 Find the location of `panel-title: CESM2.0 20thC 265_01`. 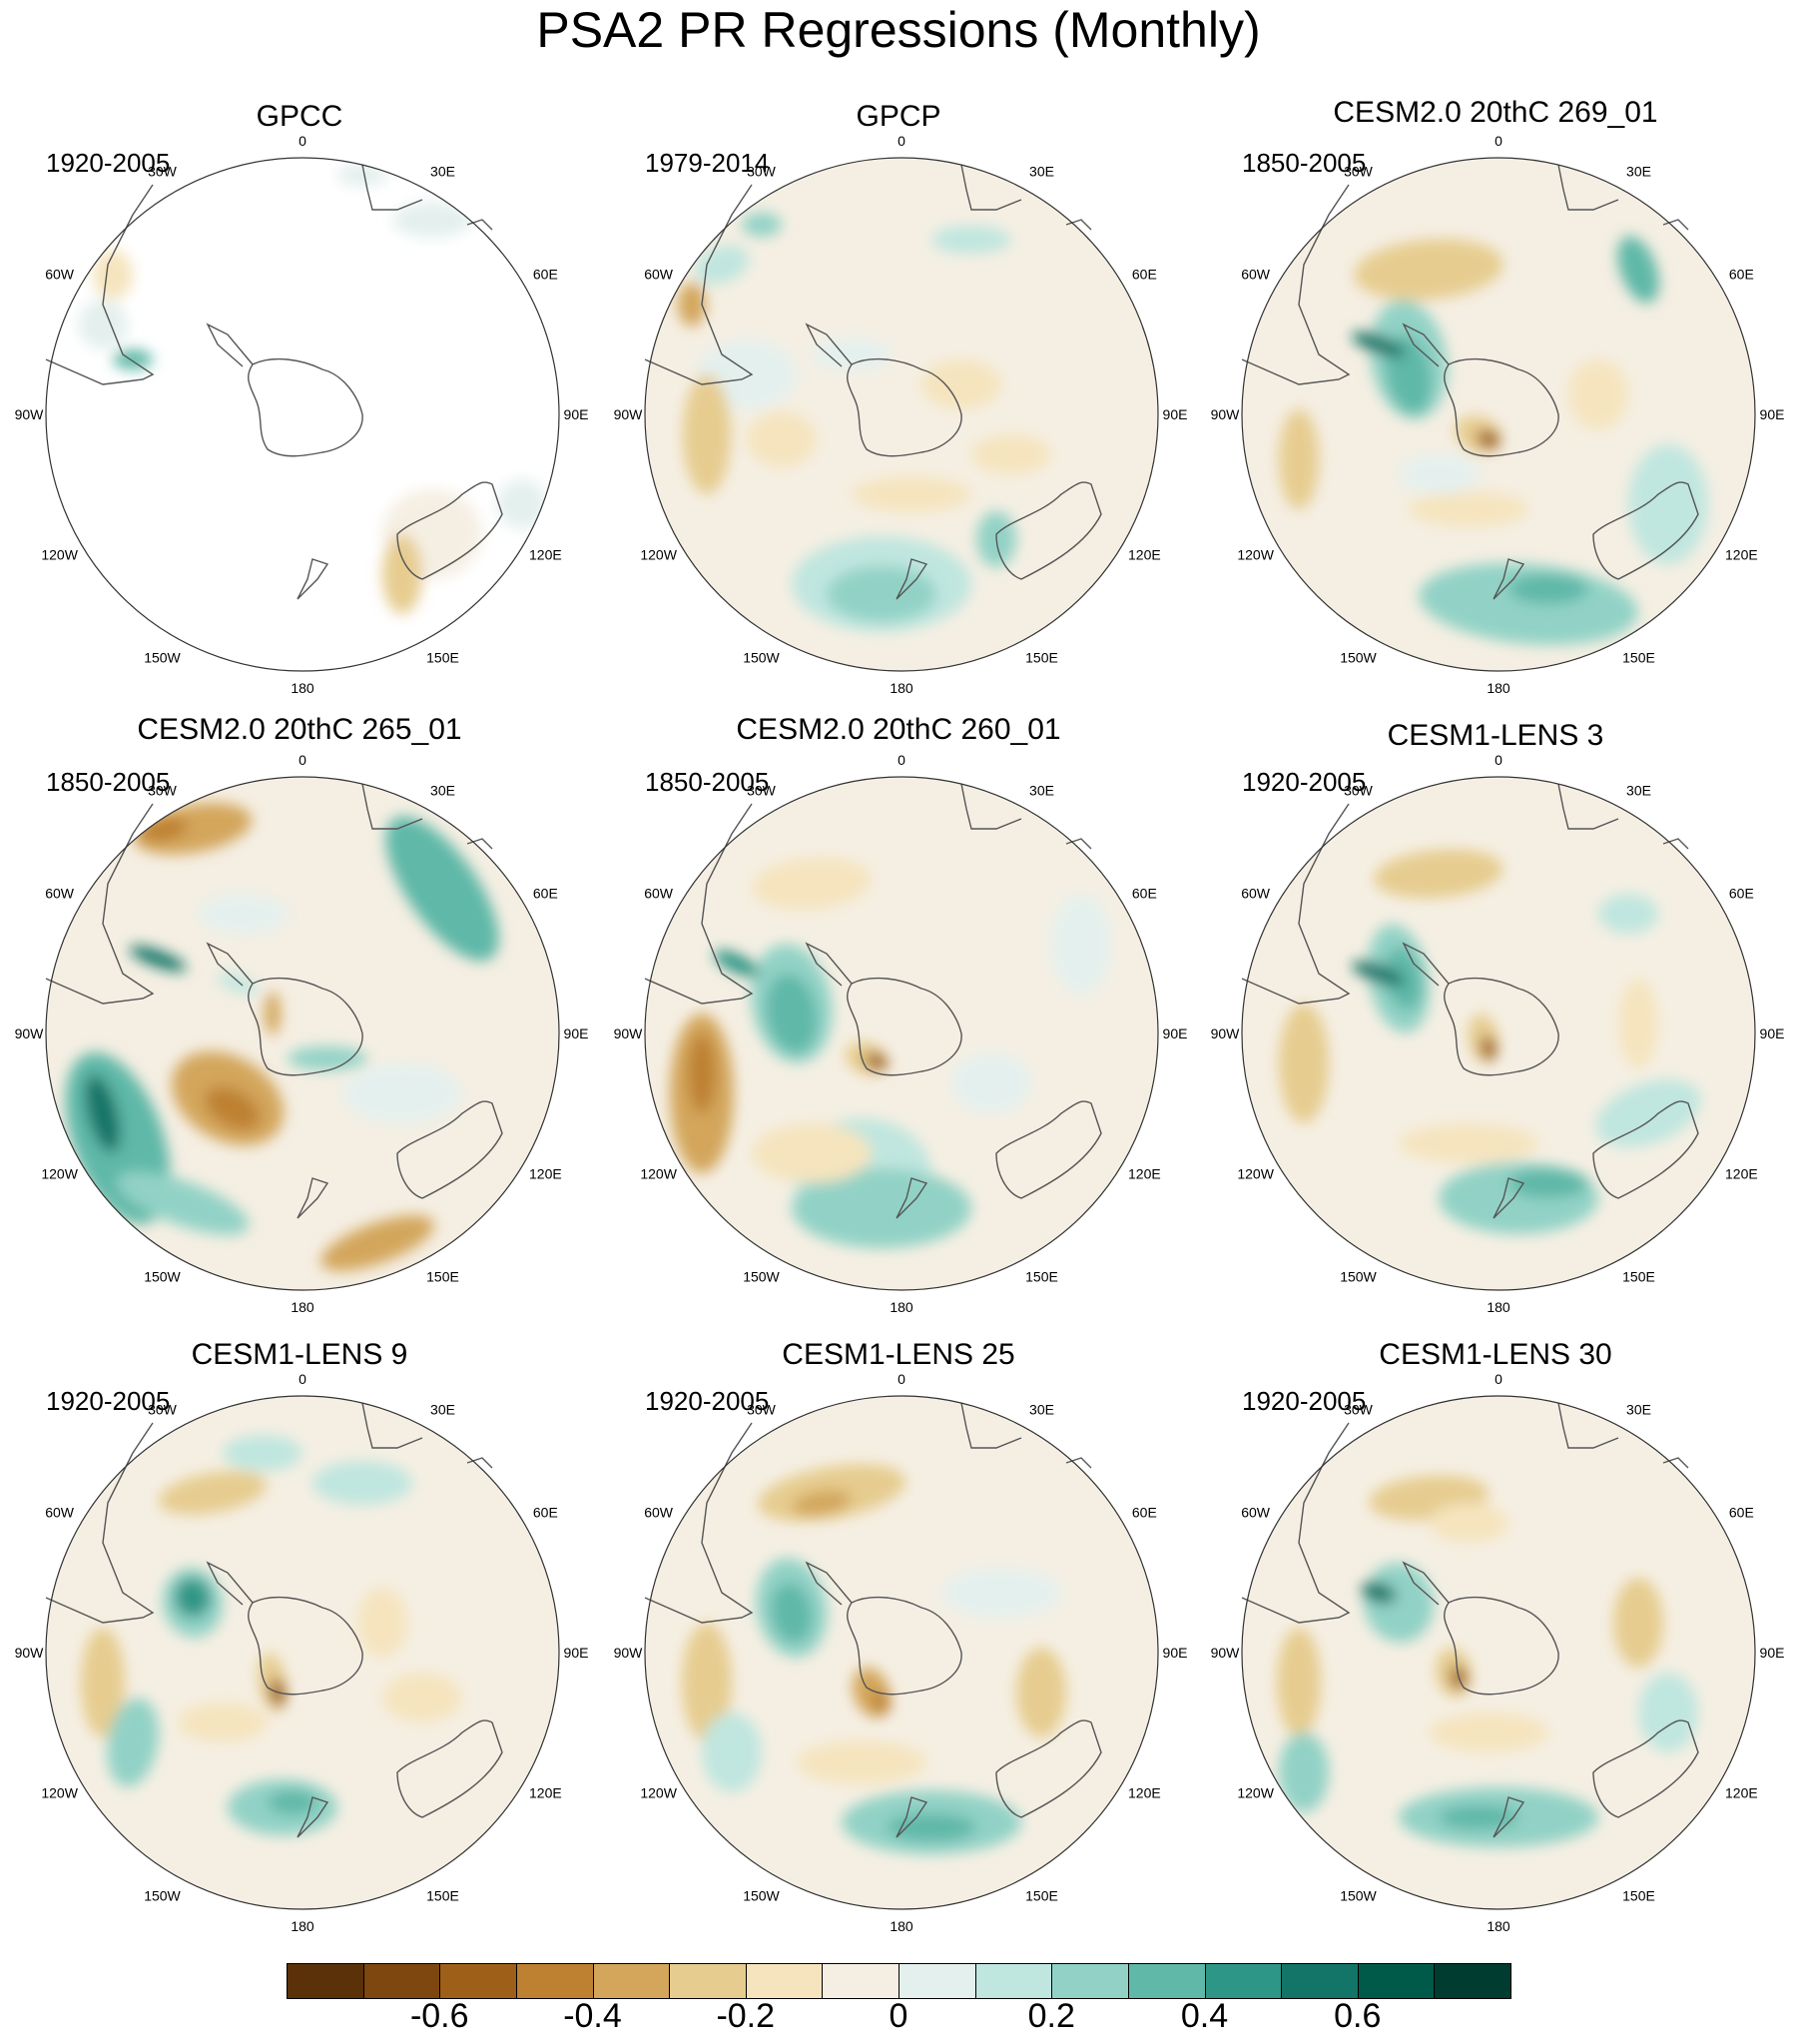

panel-title: CESM2.0 20thC 265_01 is located at coordinates (299, 729).